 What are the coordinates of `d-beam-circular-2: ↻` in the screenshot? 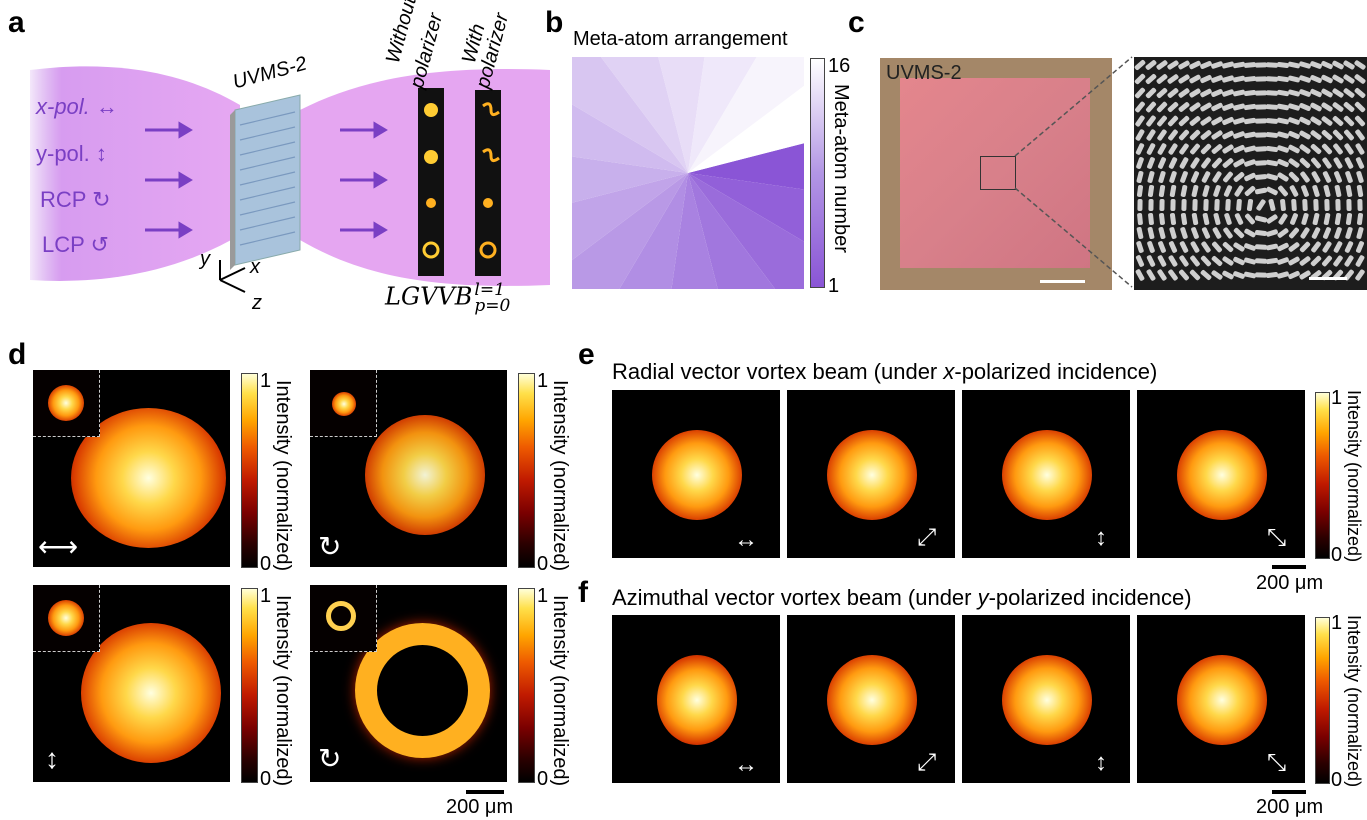 It's located at (408, 683).